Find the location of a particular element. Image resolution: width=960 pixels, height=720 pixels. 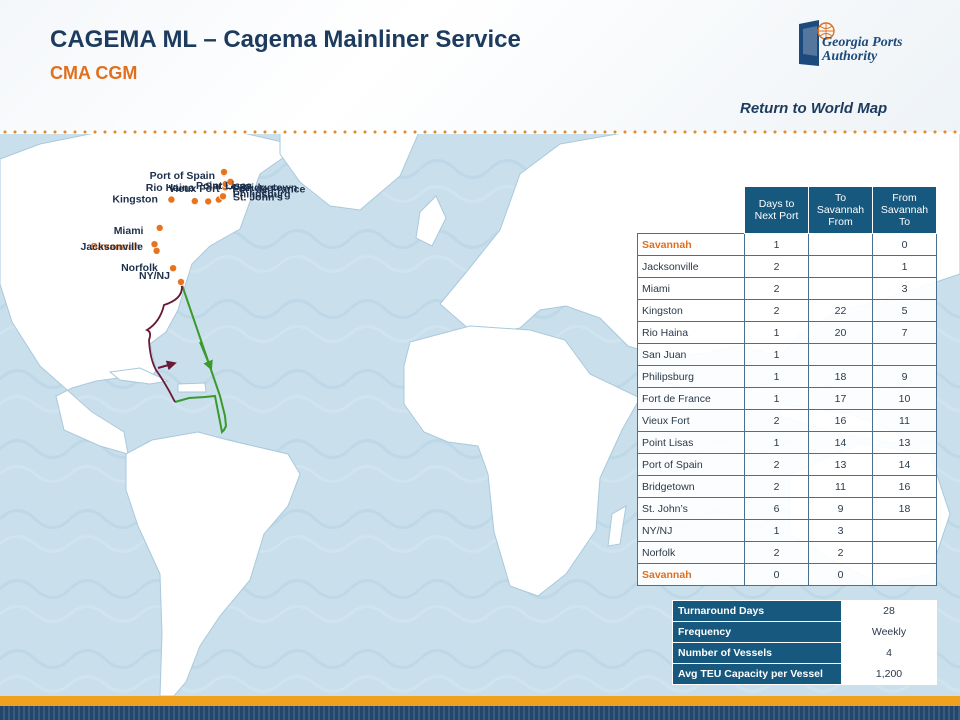

to-savannah-cell: 11 is located at coordinates (840, 486).